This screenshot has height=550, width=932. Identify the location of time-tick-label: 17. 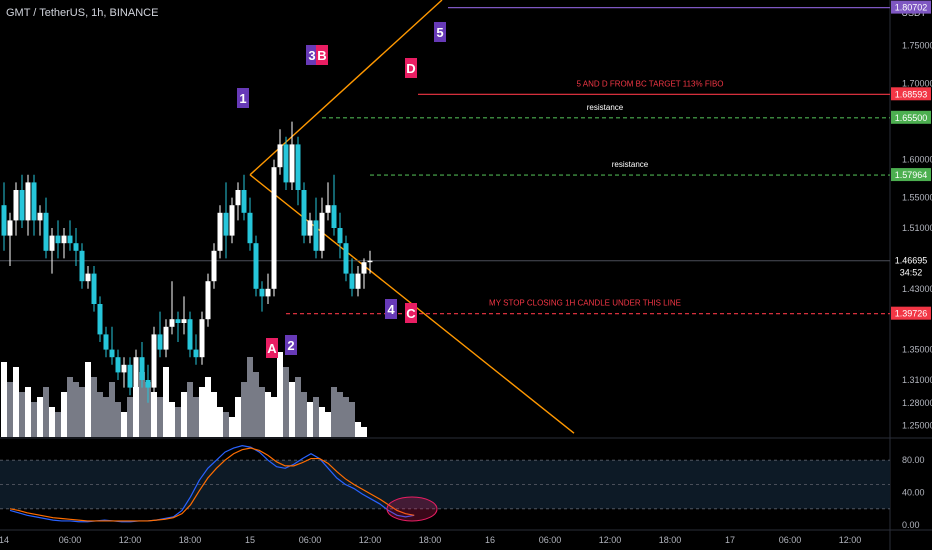
(730, 540).